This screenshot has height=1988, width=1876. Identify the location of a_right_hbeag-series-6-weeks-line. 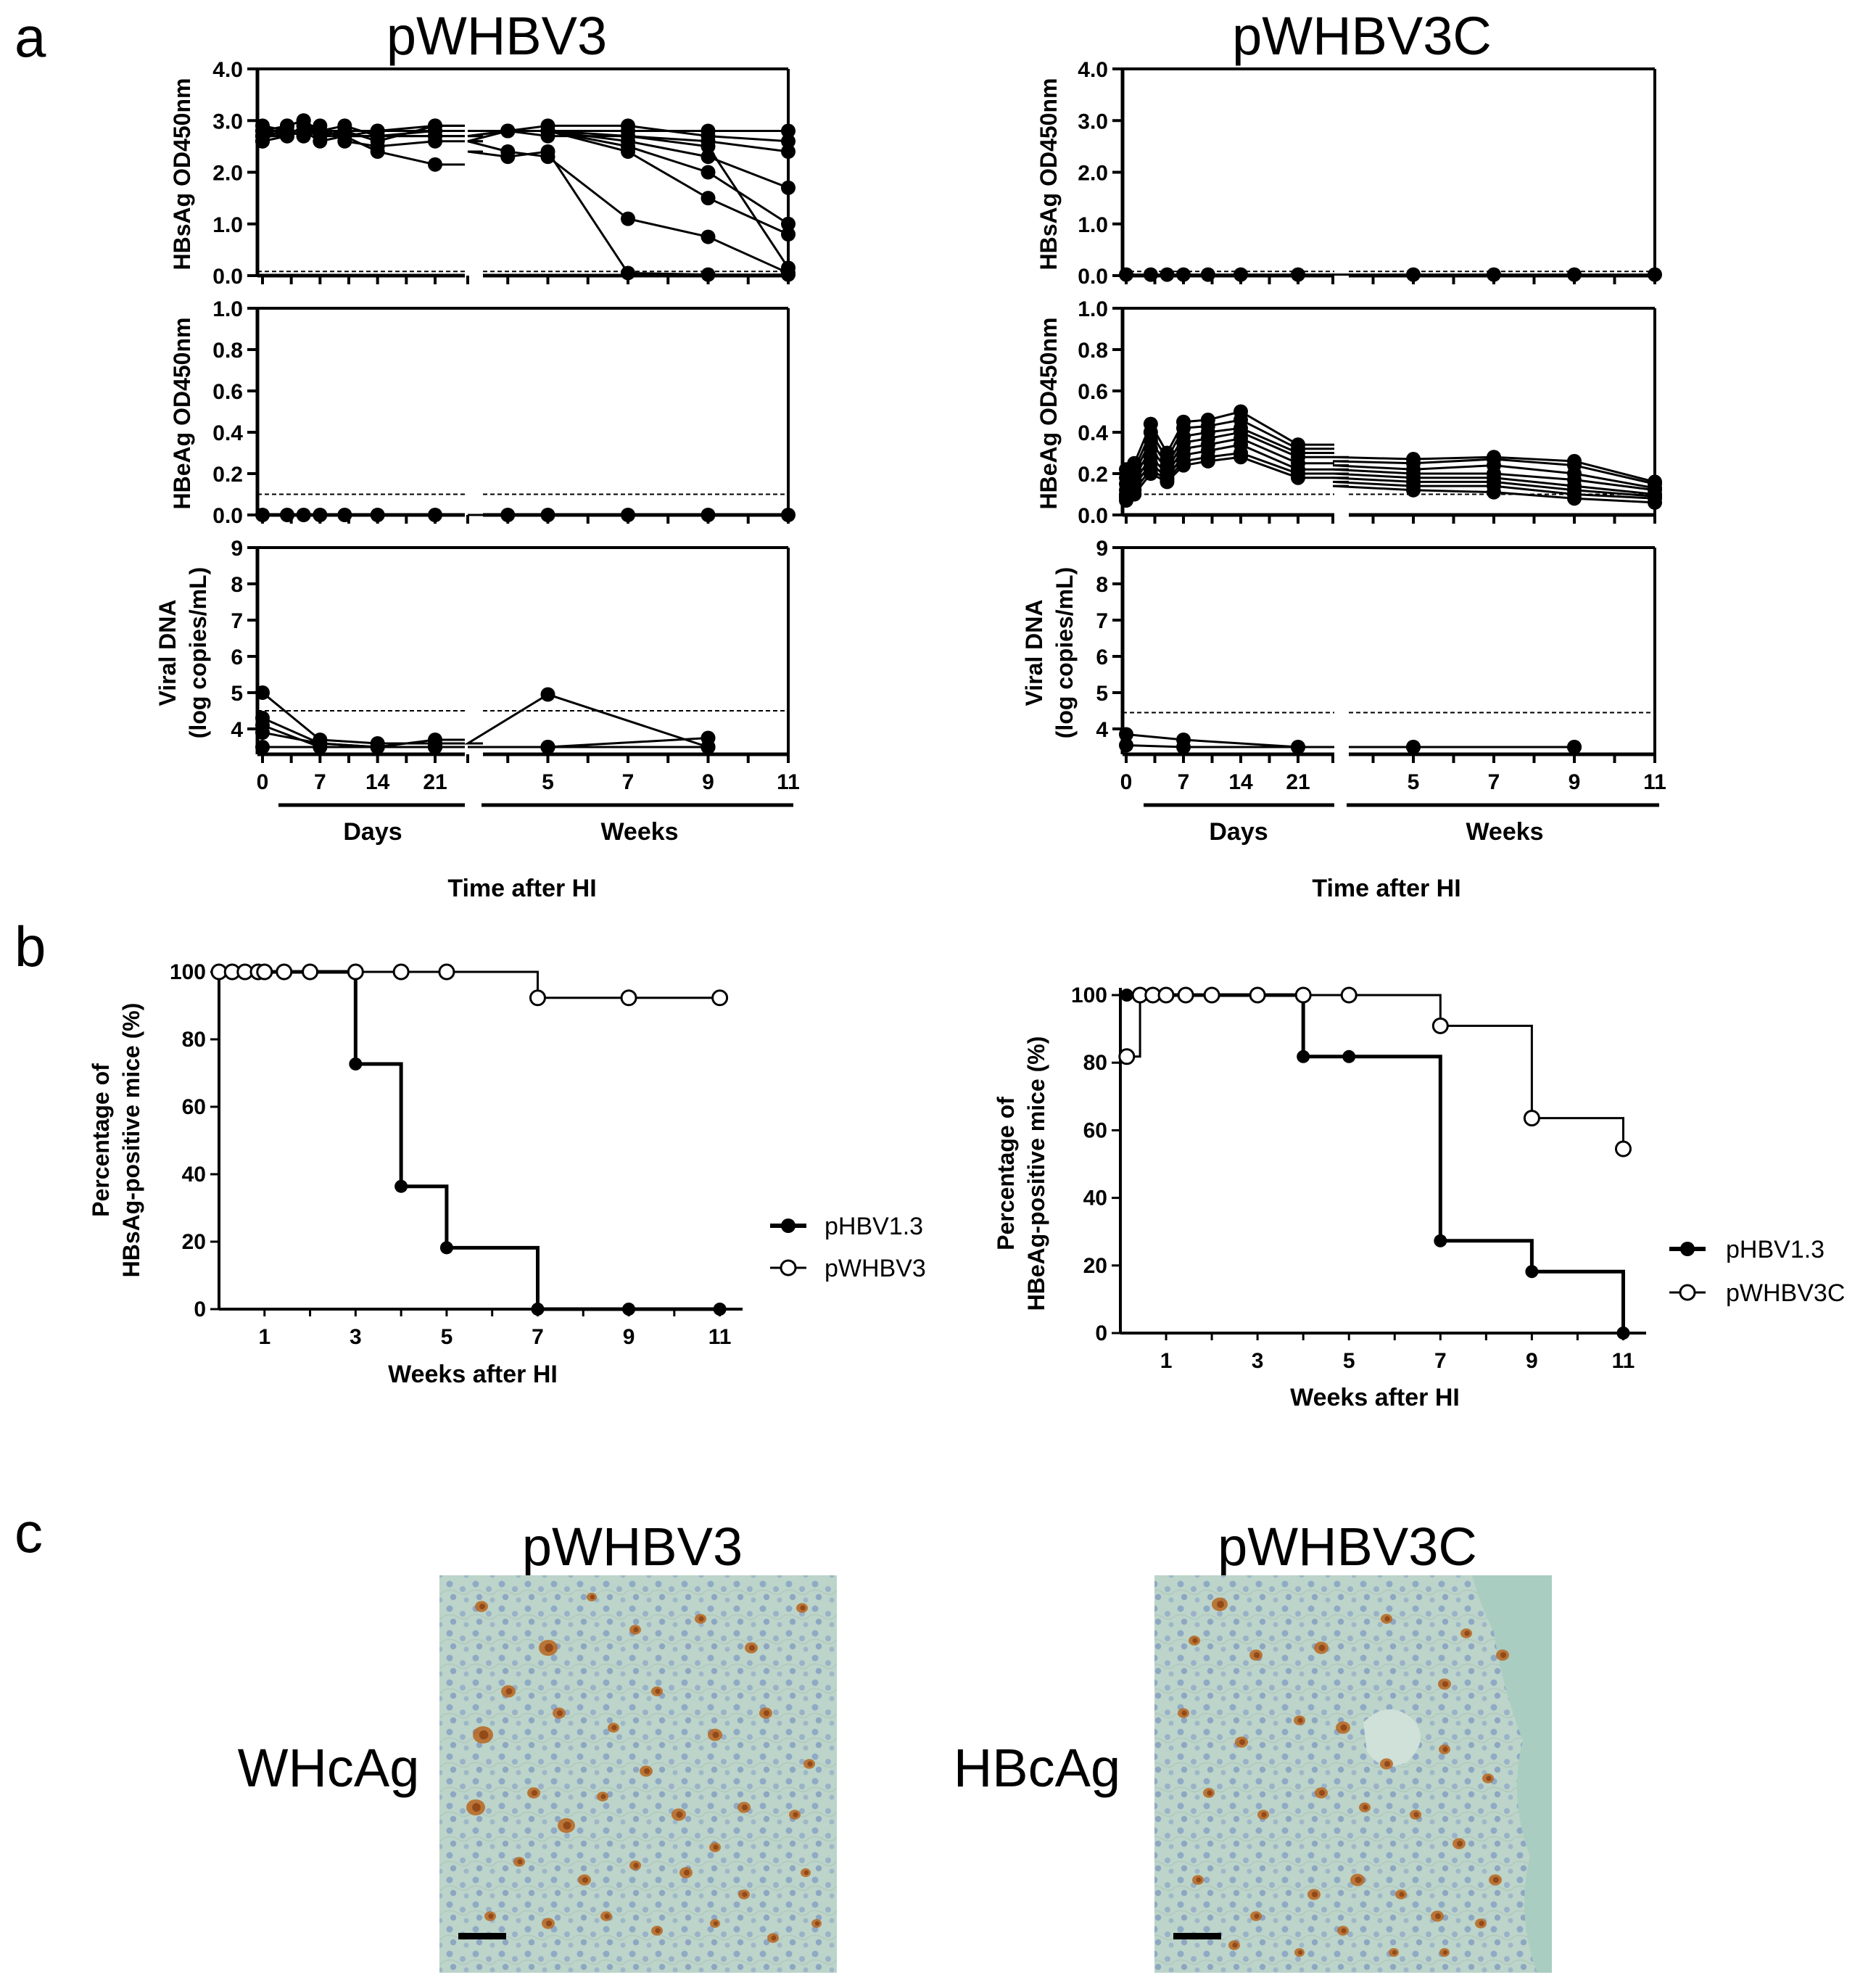
(1494, 490).